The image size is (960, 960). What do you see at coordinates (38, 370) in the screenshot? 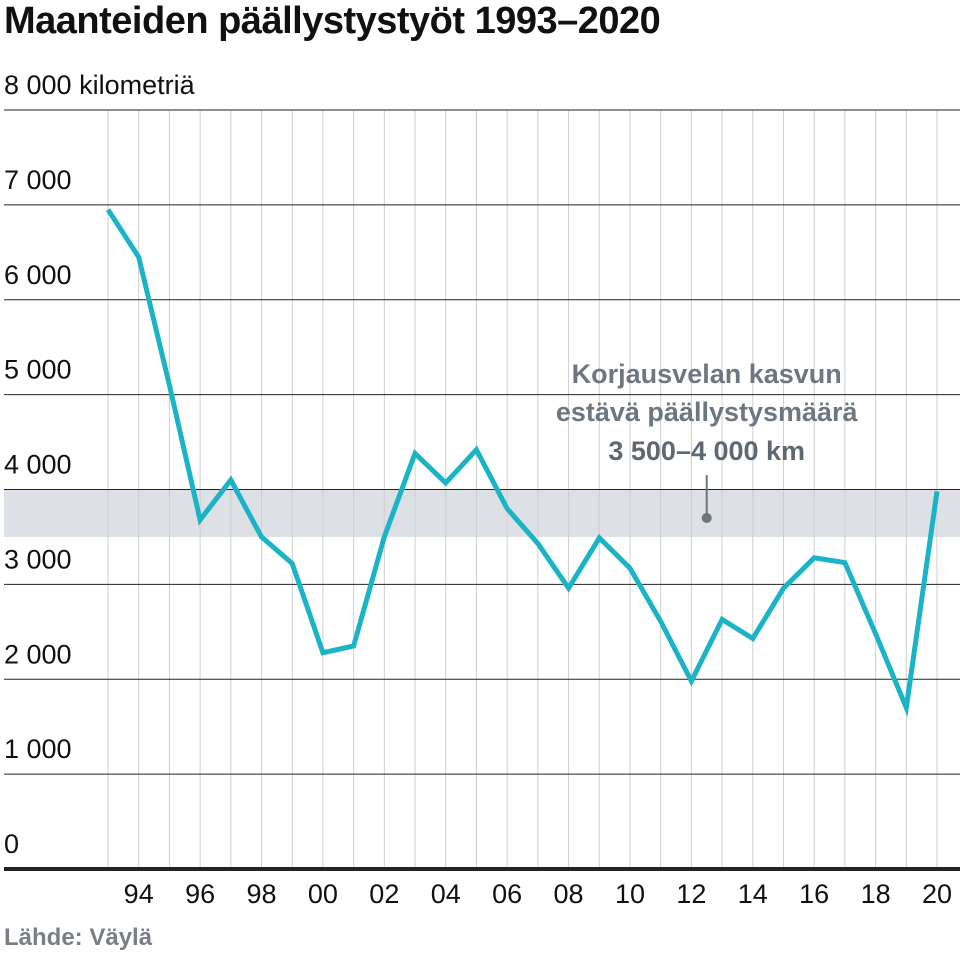
I see `y-tick-label: 5 000` at bounding box center [38, 370].